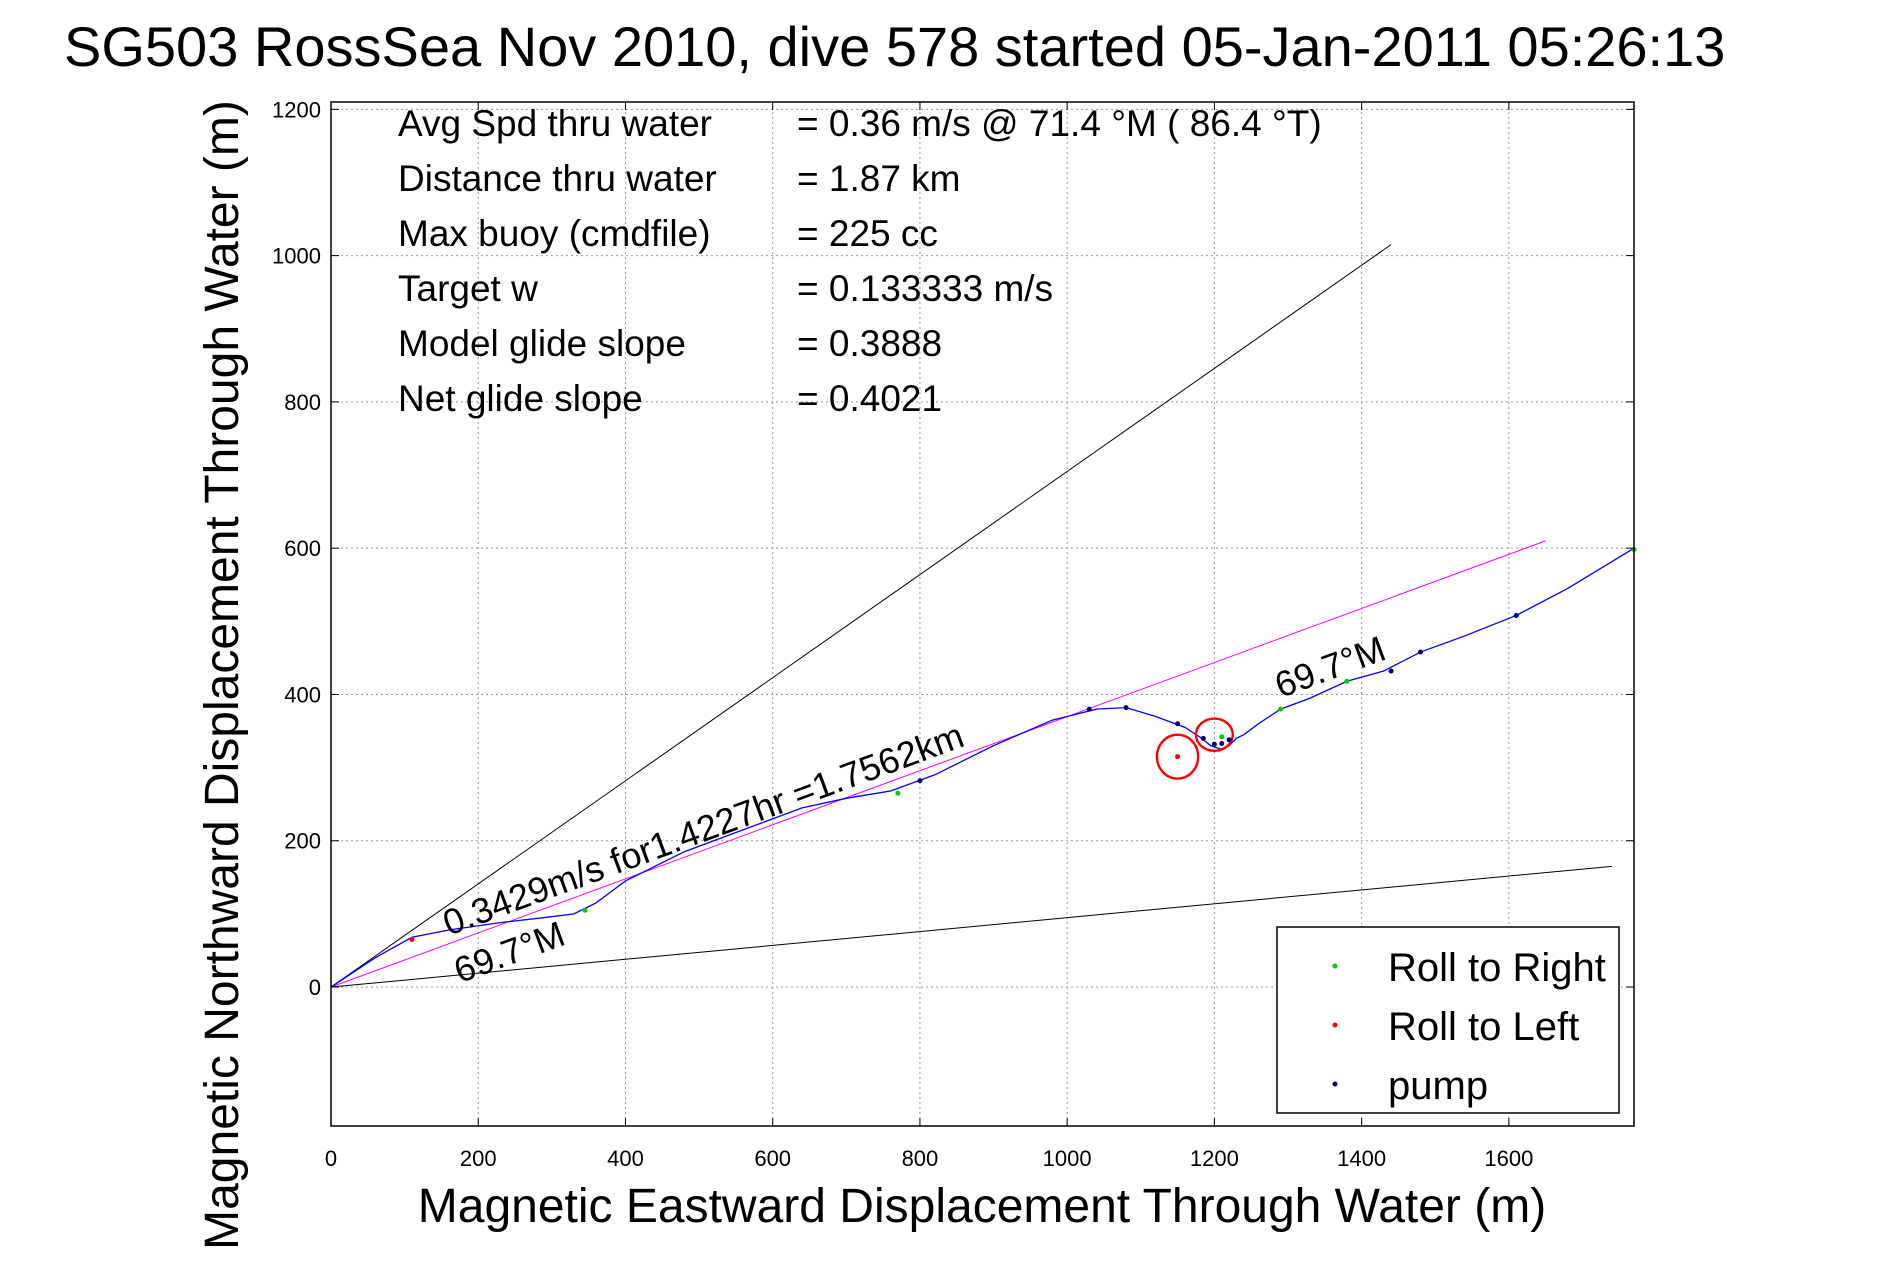 This screenshot has height=1262, width=1891. I want to click on x-tick-label: 800, so click(920, 1158).